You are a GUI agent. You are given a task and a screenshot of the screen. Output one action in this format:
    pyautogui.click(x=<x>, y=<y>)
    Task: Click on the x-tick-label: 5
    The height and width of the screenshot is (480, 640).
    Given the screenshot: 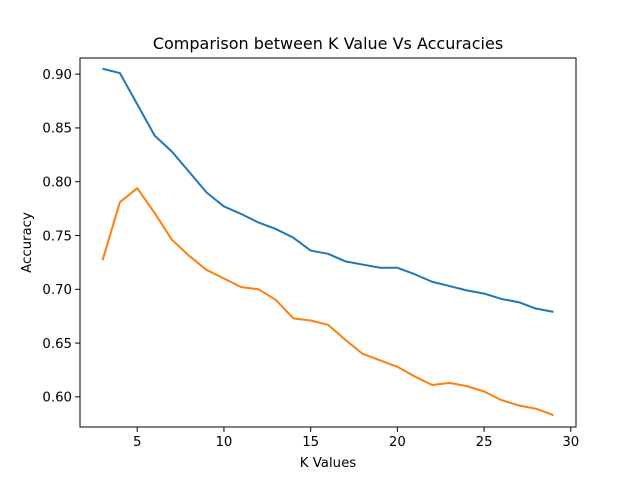 What is the action you would take?
    pyautogui.click(x=137, y=442)
    